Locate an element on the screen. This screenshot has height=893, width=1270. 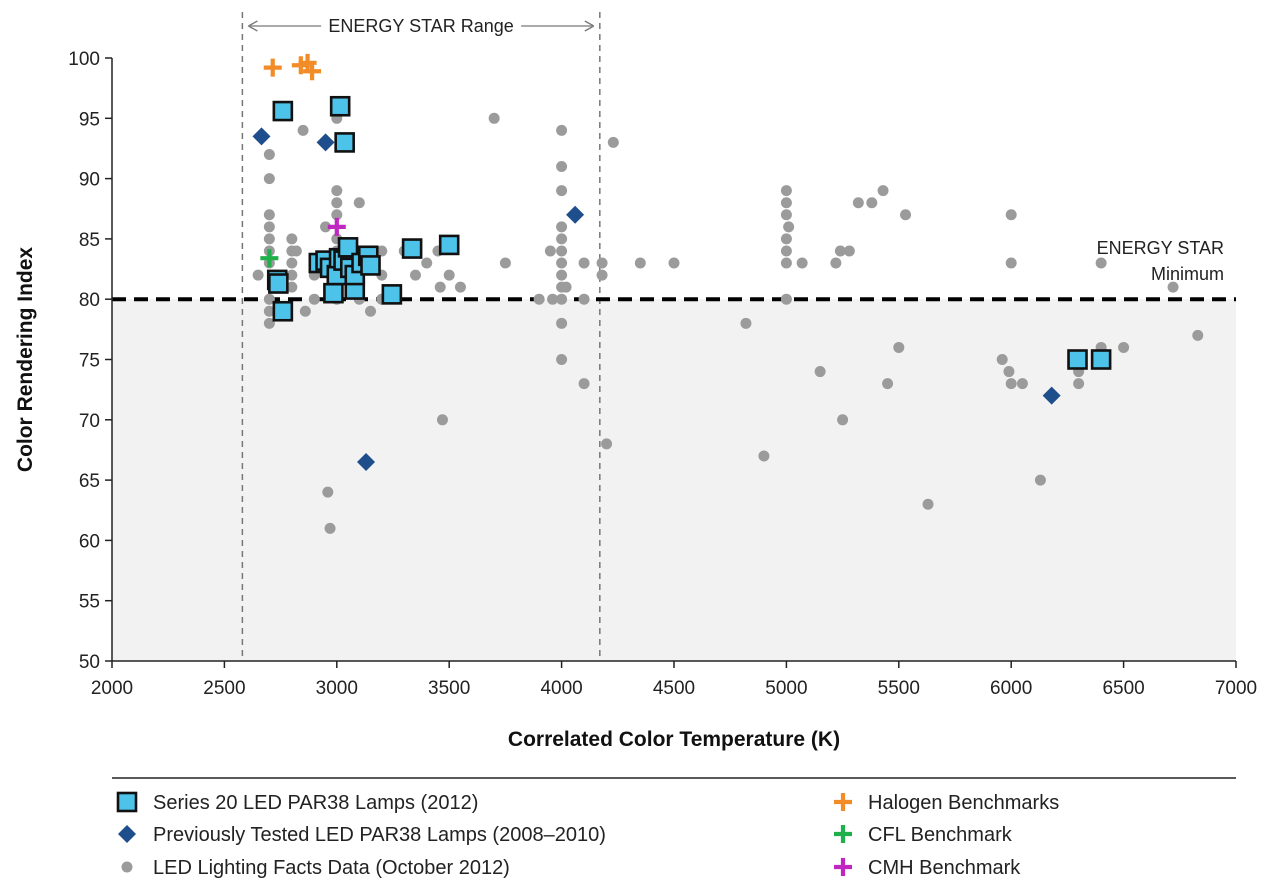
x-tick-label: 7000 is located at coordinates (1236, 688).